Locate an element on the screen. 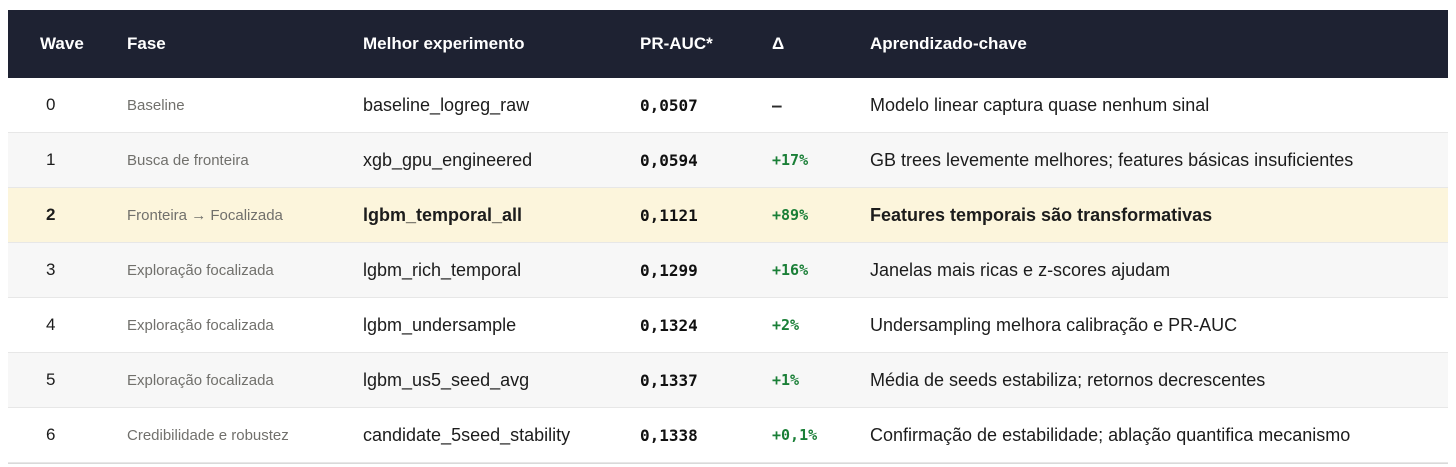 This screenshot has height=467, width=1456. cell-delta: – is located at coordinates (777, 105).